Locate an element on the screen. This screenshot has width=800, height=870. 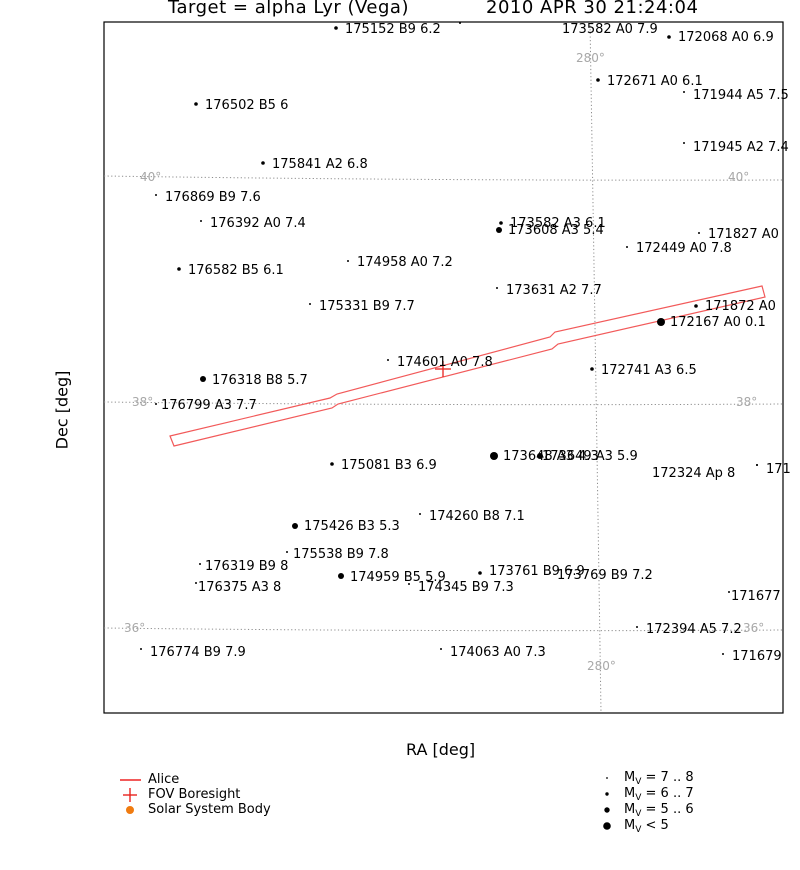
legend-fov-swatch is located at coordinates (130, 795).